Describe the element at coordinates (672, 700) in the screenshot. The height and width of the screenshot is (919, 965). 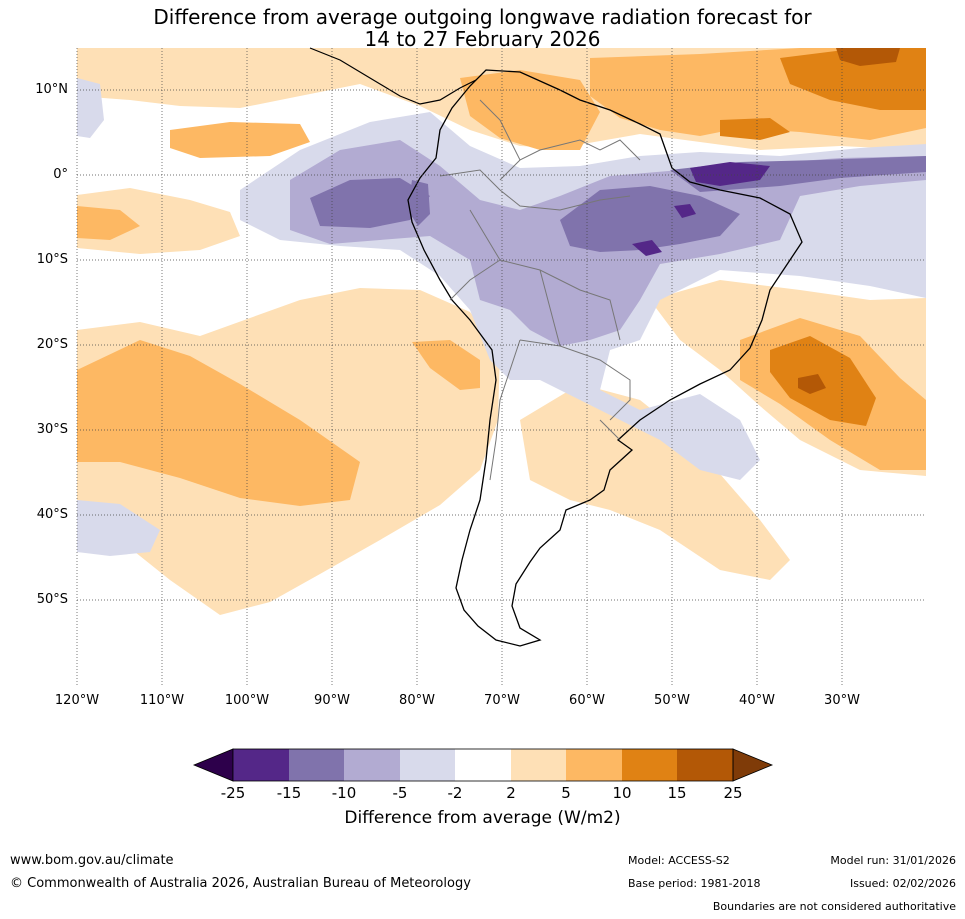
I see `lon-label: 50°W` at that location.